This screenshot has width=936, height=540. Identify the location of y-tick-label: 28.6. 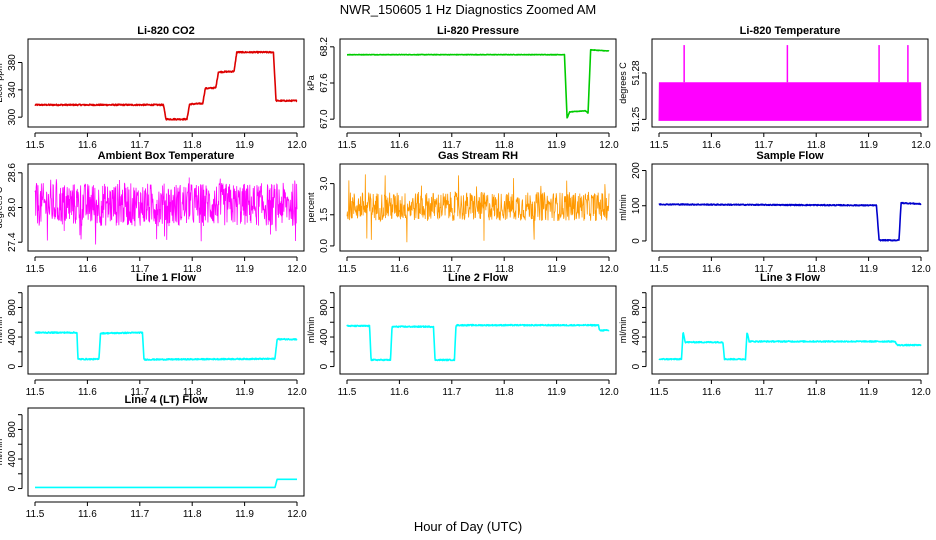
(12, 173).